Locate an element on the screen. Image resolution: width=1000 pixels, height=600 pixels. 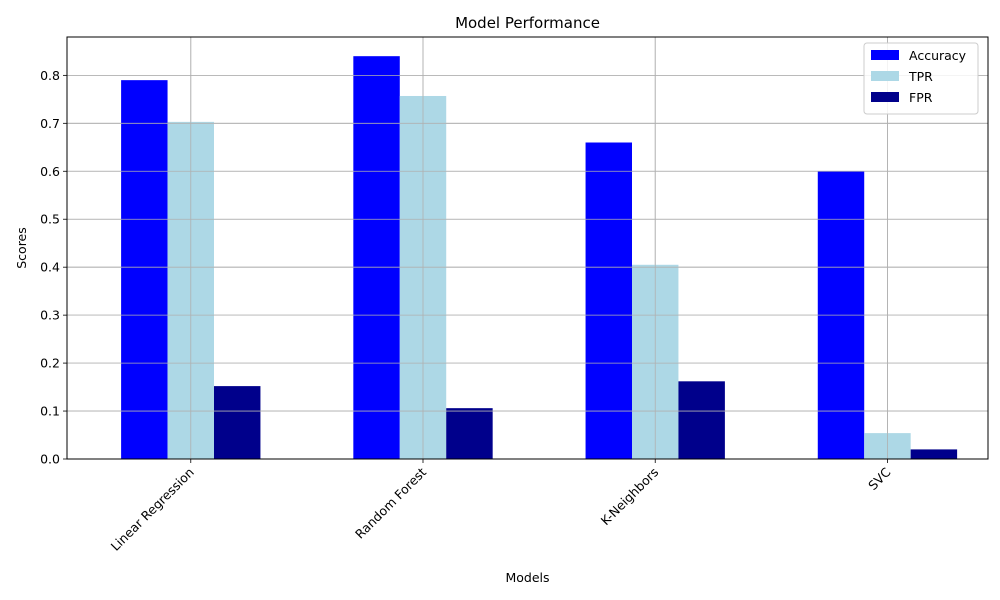
legend-swatch-fpr is located at coordinates (885, 97).